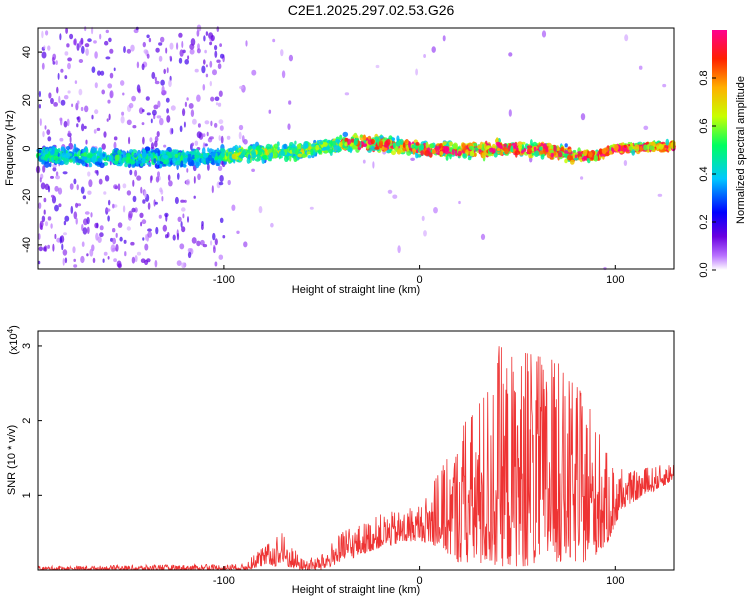  Describe the element at coordinates (615, 581) in the screenshot. I see `snr-x-tick-label: 100` at that location.